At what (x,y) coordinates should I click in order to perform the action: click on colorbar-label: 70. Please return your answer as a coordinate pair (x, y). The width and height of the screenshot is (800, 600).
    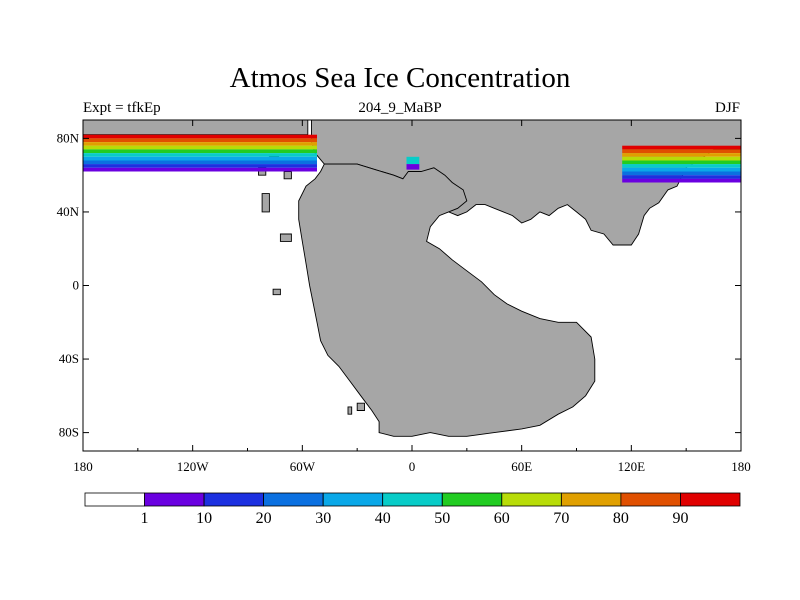
    Looking at the image, I should click on (561, 518).